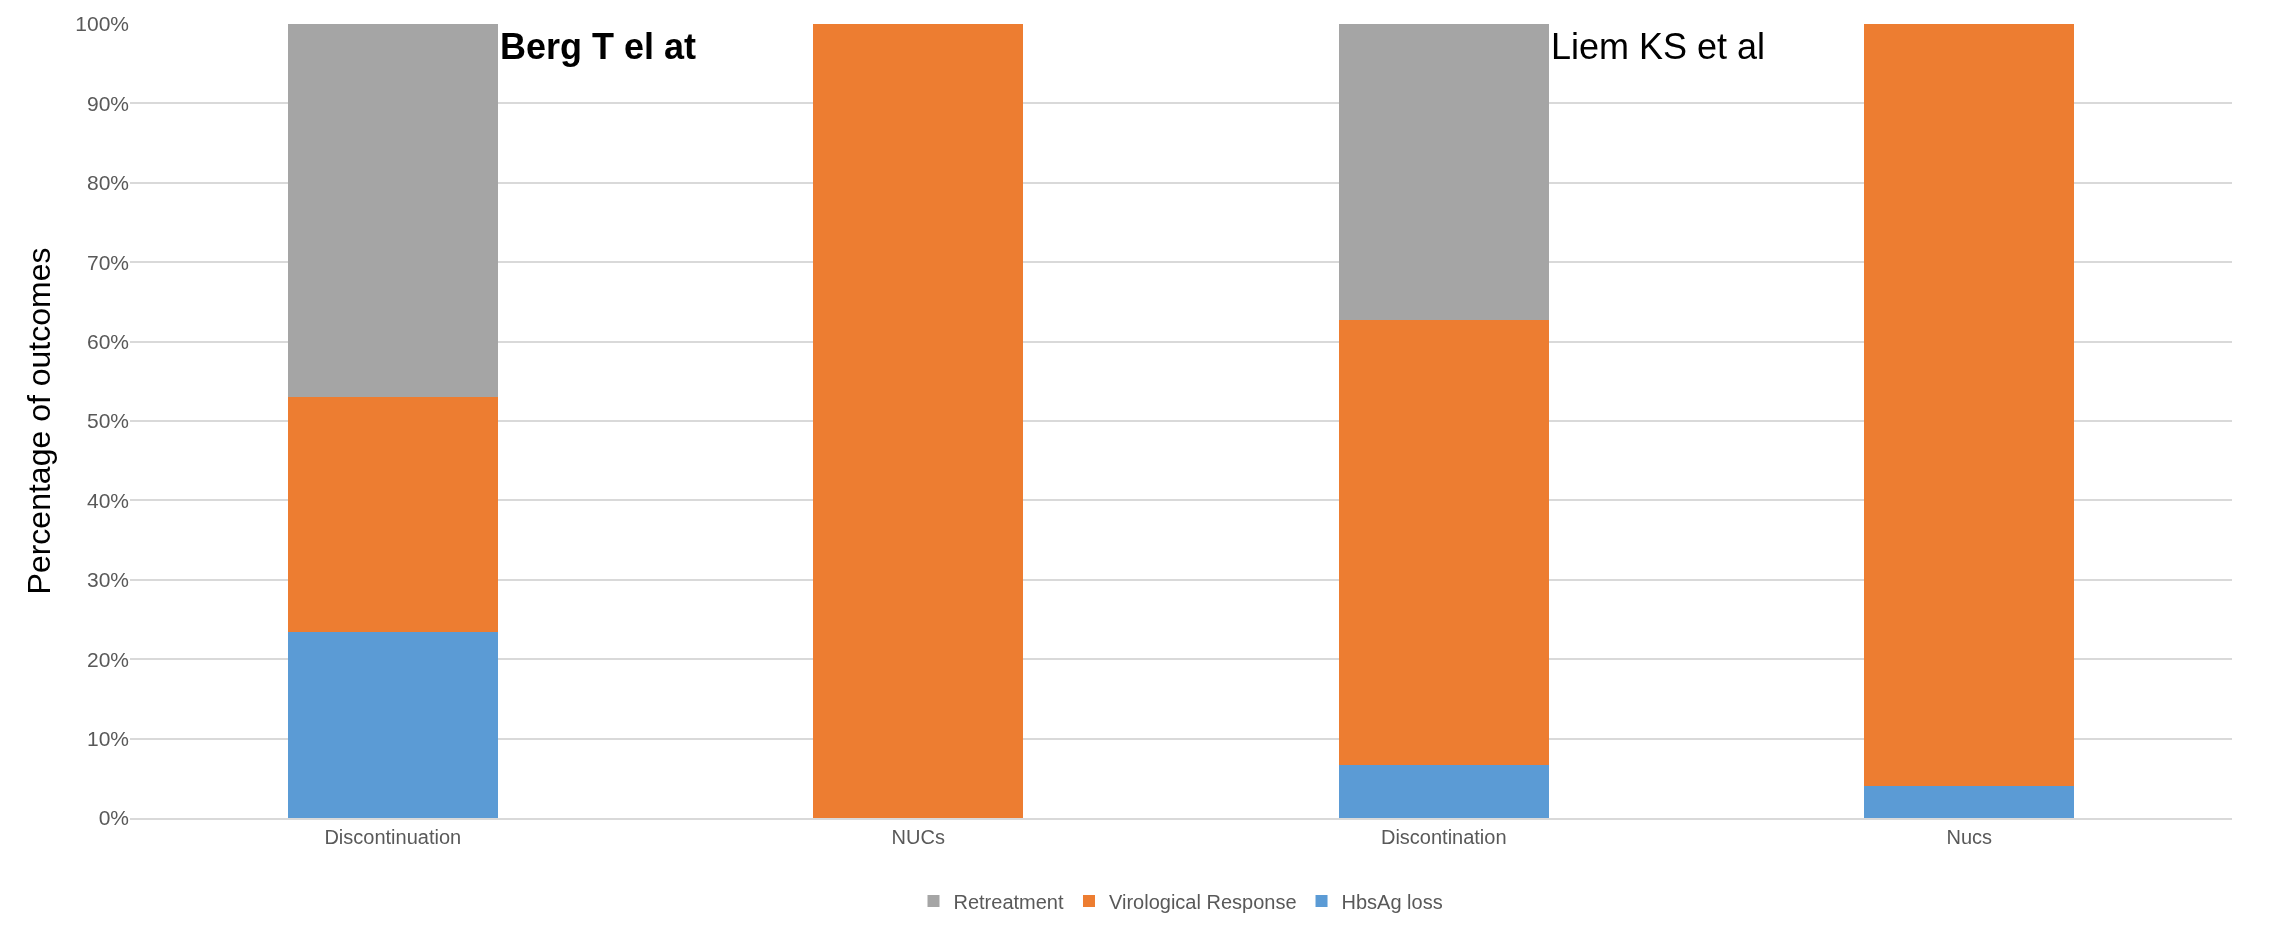 The height and width of the screenshot is (933, 2272). What do you see at coordinates (1202, 901) in the screenshot?
I see `legend-label: Virological Response` at bounding box center [1202, 901].